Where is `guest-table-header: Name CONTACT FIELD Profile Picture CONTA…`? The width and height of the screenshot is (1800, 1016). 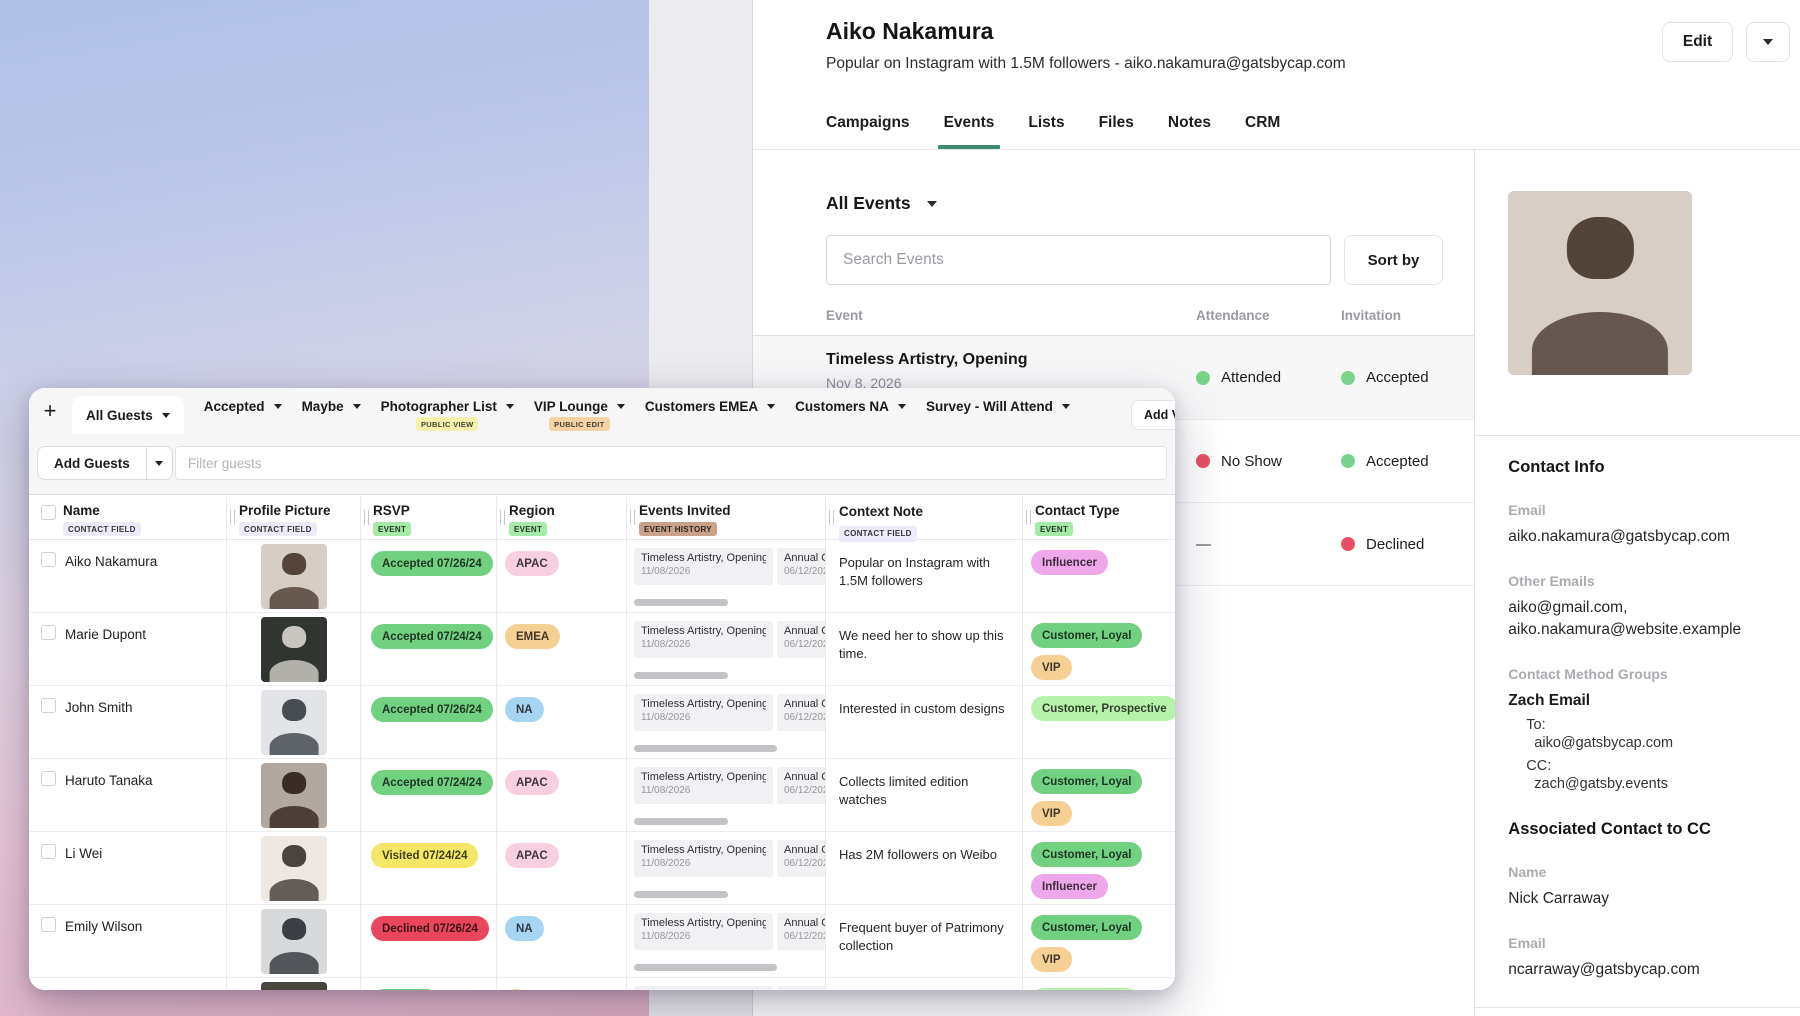 guest-table-header: Name CONTACT FIELD Profile Picture CONTA… is located at coordinates (602, 518).